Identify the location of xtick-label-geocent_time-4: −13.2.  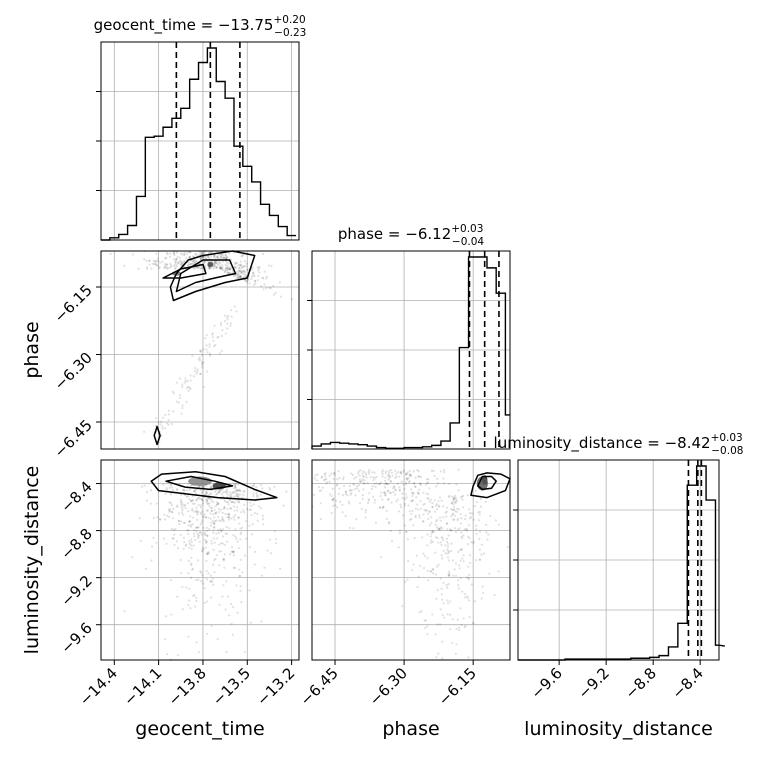
(275, 686).